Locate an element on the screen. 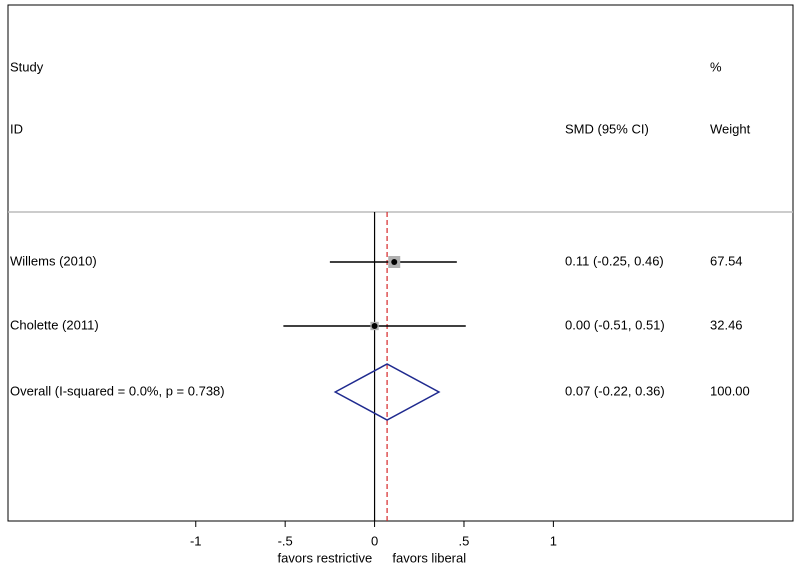 The width and height of the screenshot is (800, 566). study-label: Cholette (2011) is located at coordinates (54, 324).